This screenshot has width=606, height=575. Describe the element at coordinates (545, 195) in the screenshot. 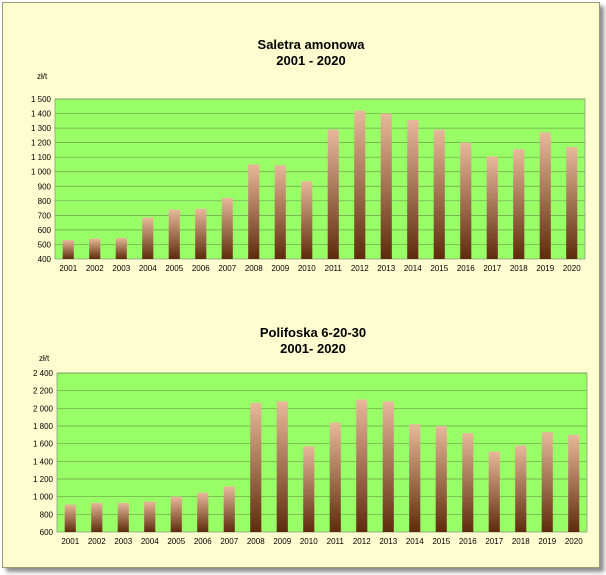

I see `chart1-bar-2019` at that location.